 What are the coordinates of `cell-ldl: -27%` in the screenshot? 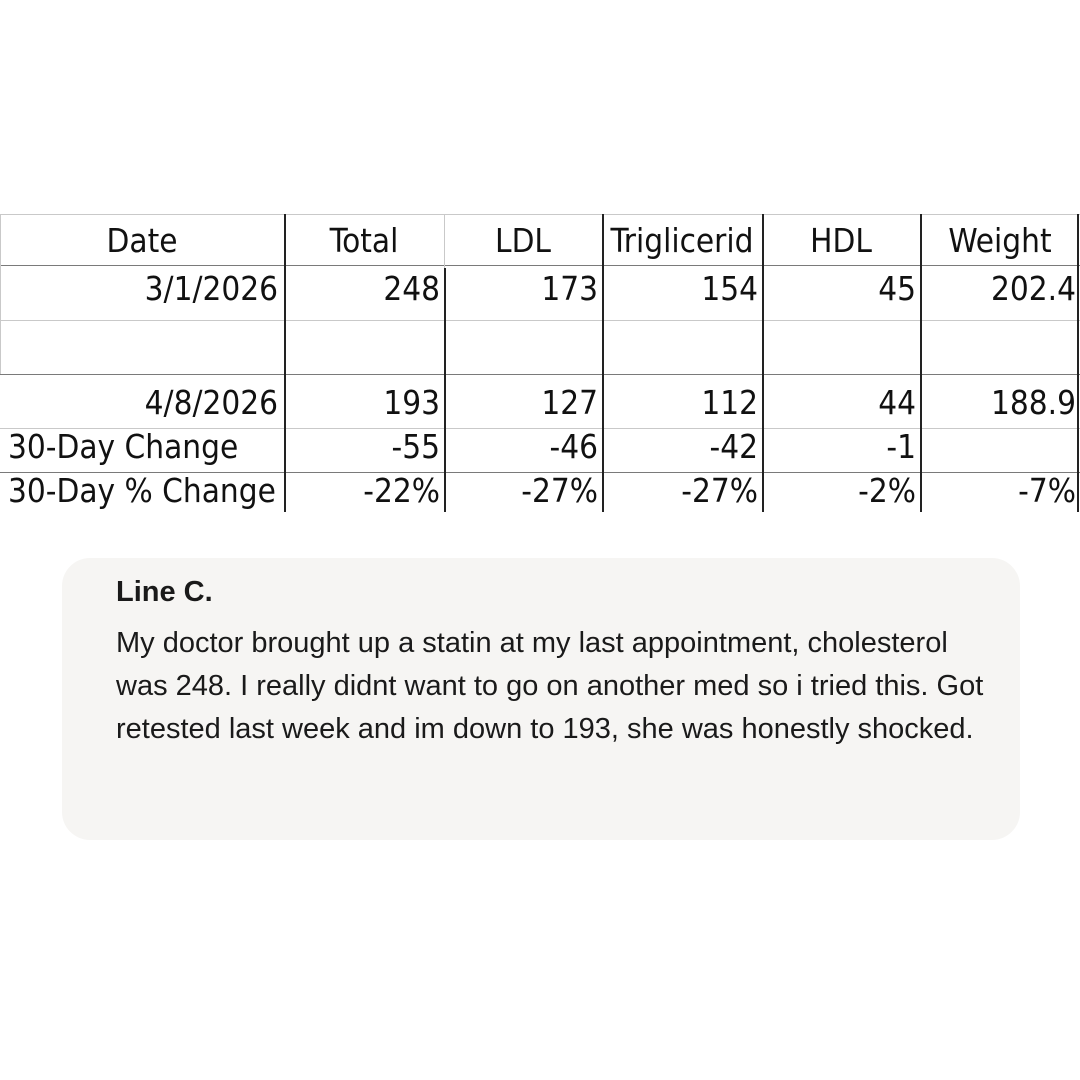 It's located at (559, 490).